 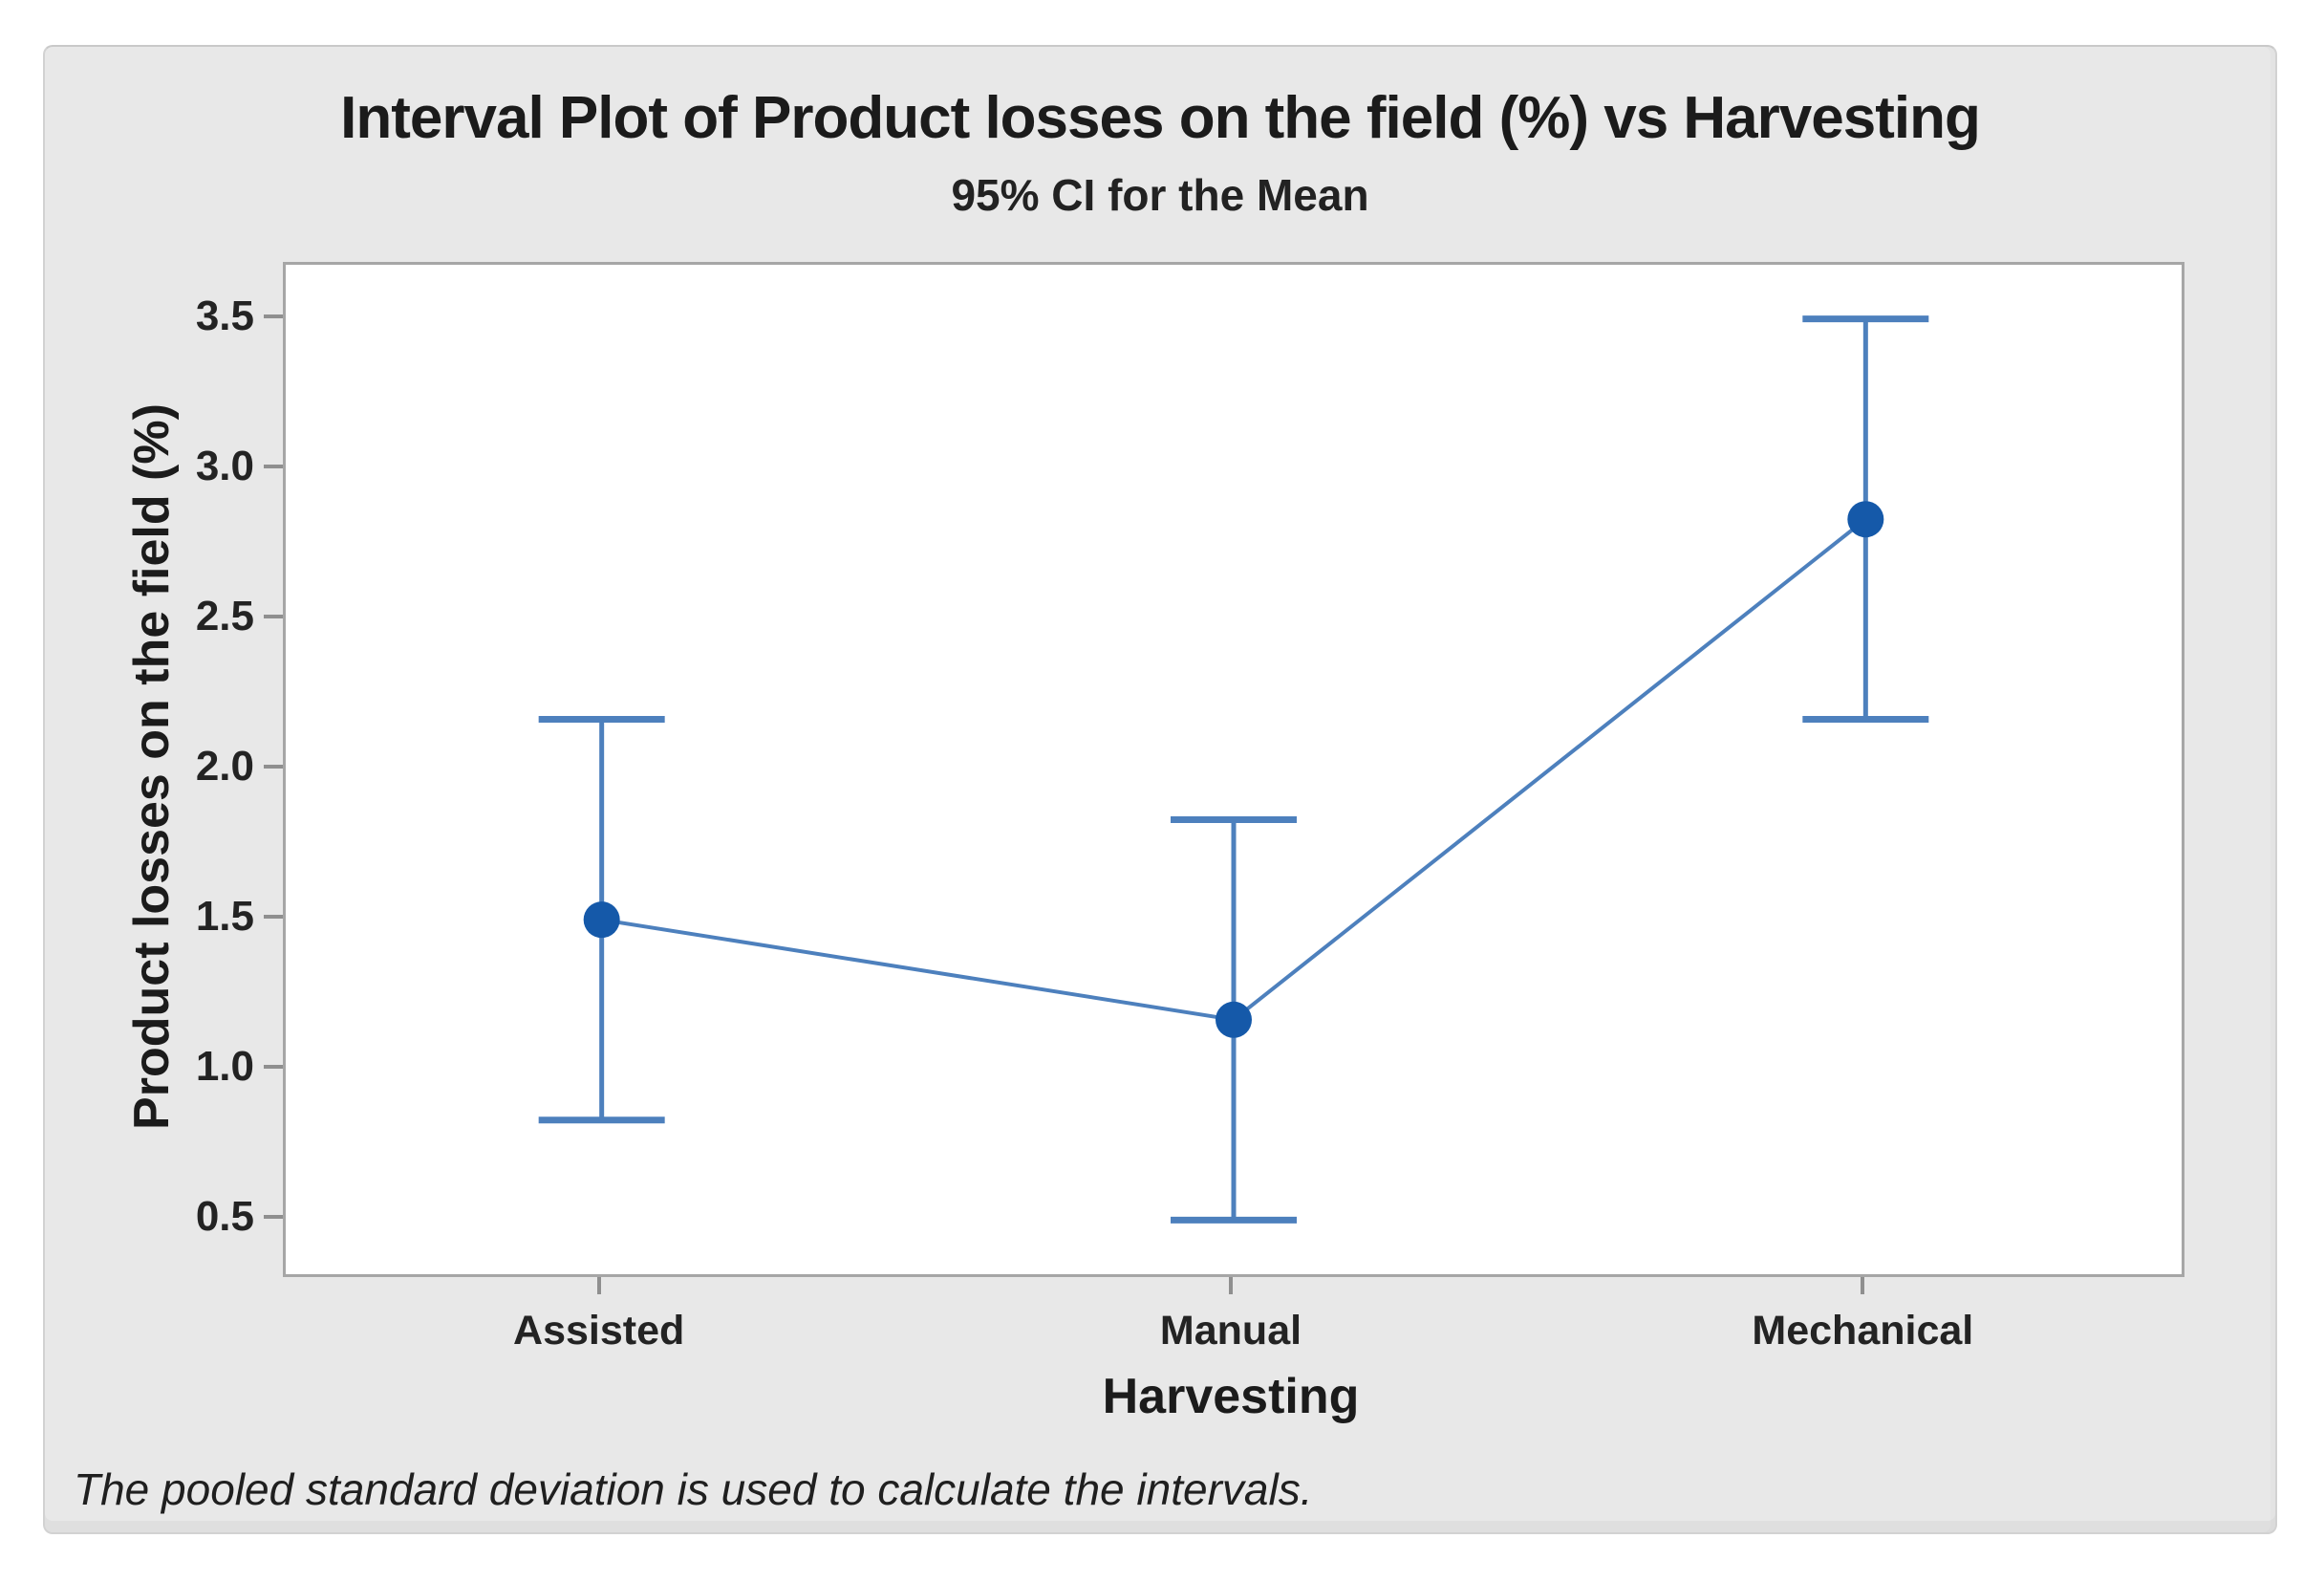 I want to click on x-category-label: Mechanical, so click(x=1863, y=1331).